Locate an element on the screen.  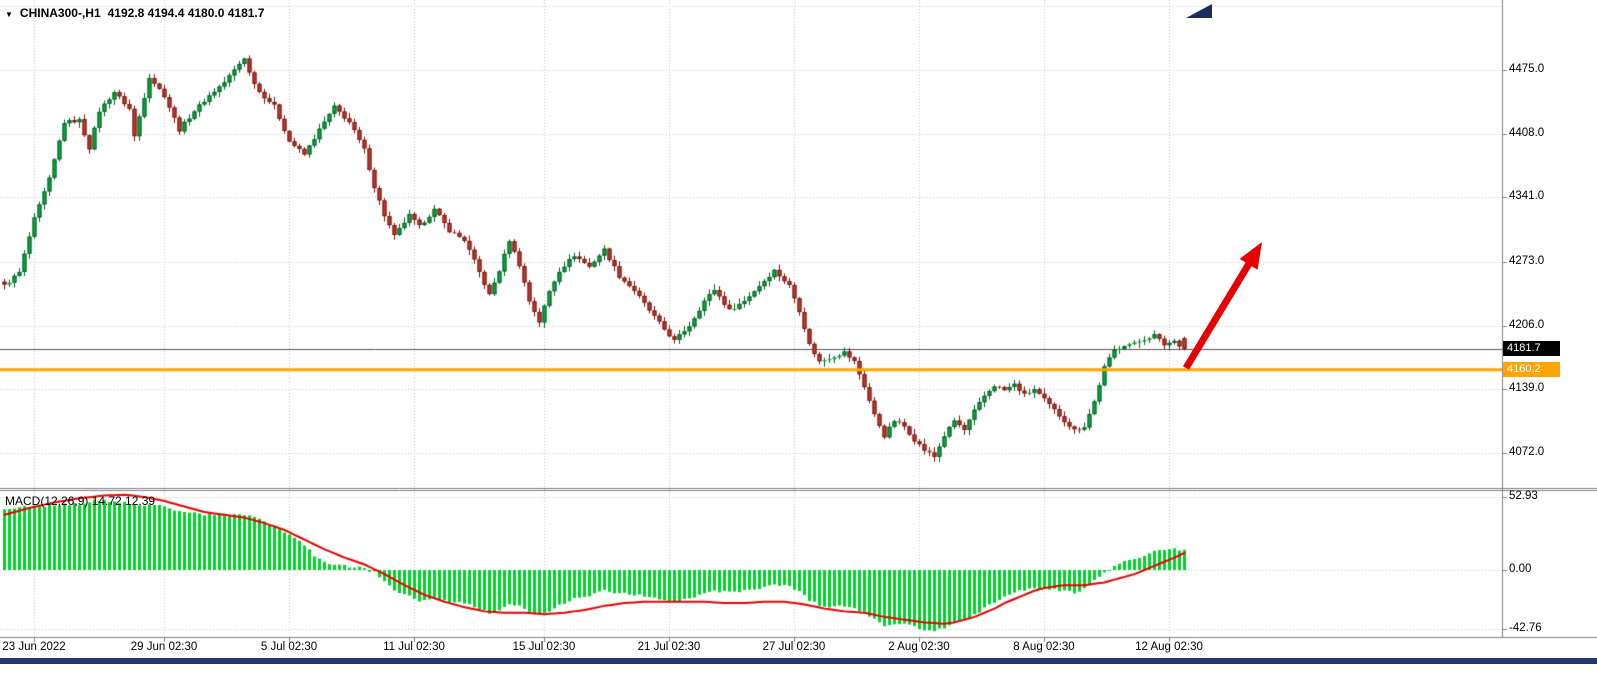
time-tick-label: 11 Jul 02:30 is located at coordinates (414, 647).